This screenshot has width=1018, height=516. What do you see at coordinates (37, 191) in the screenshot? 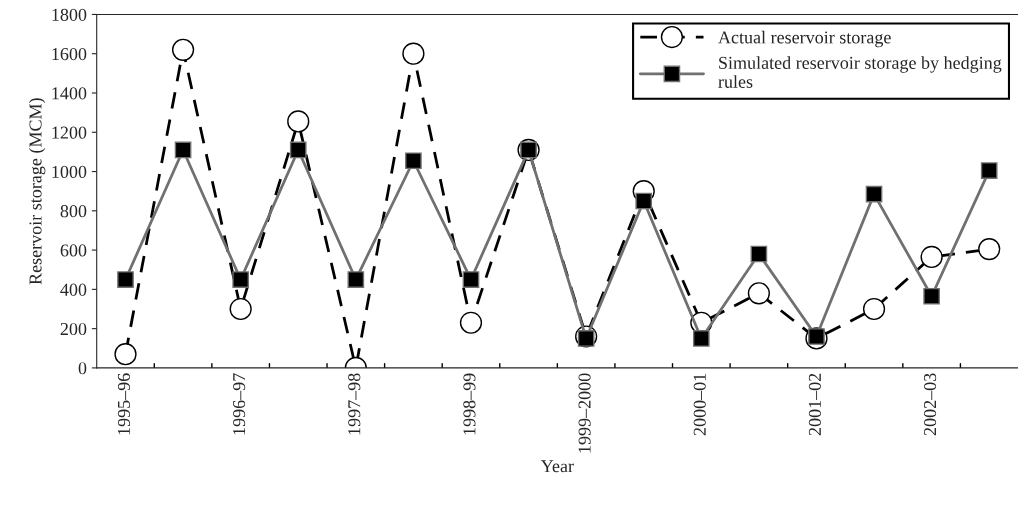
I see `y-axis-title: Reservoir storage (MCM)` at bounding box center [37, 191].